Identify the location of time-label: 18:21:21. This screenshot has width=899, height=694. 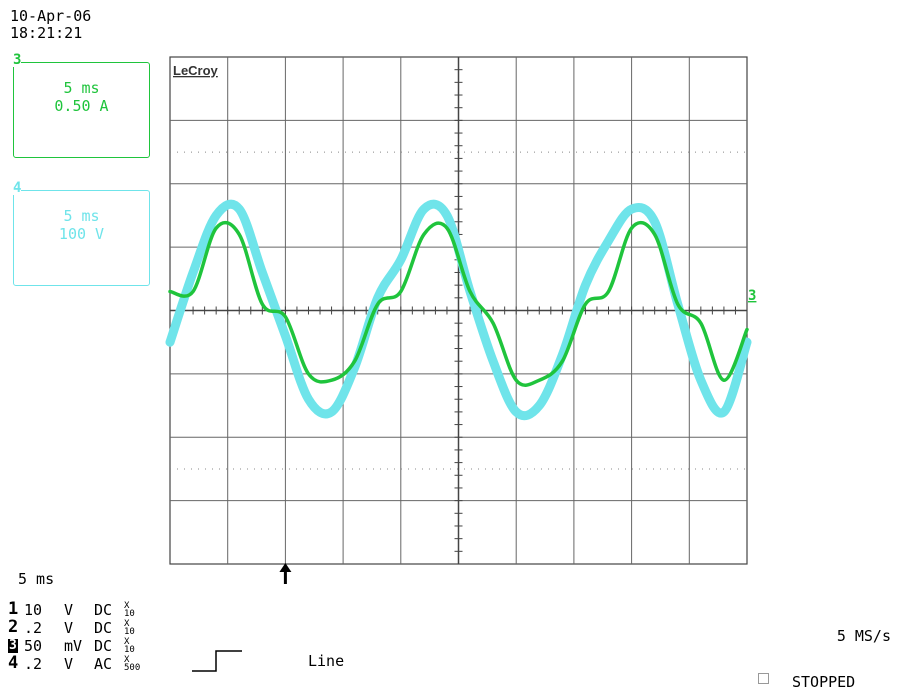
(46, 33).